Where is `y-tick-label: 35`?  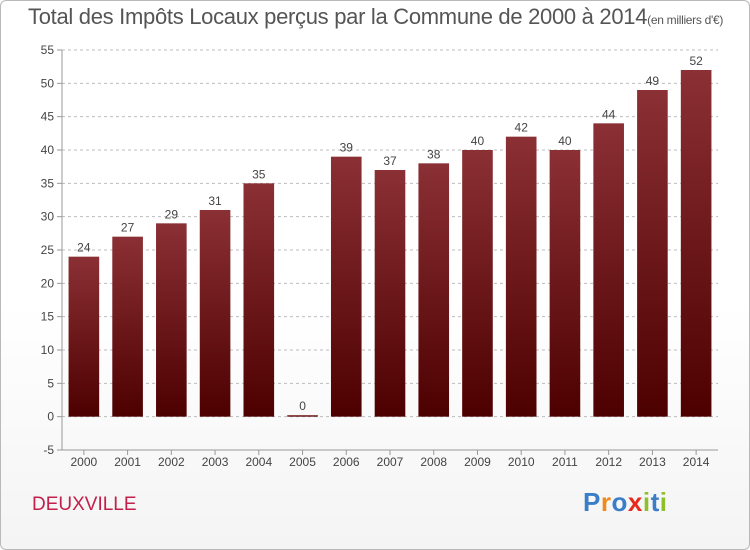 y-tick-label: 35 is located at coordinates (48, 183).